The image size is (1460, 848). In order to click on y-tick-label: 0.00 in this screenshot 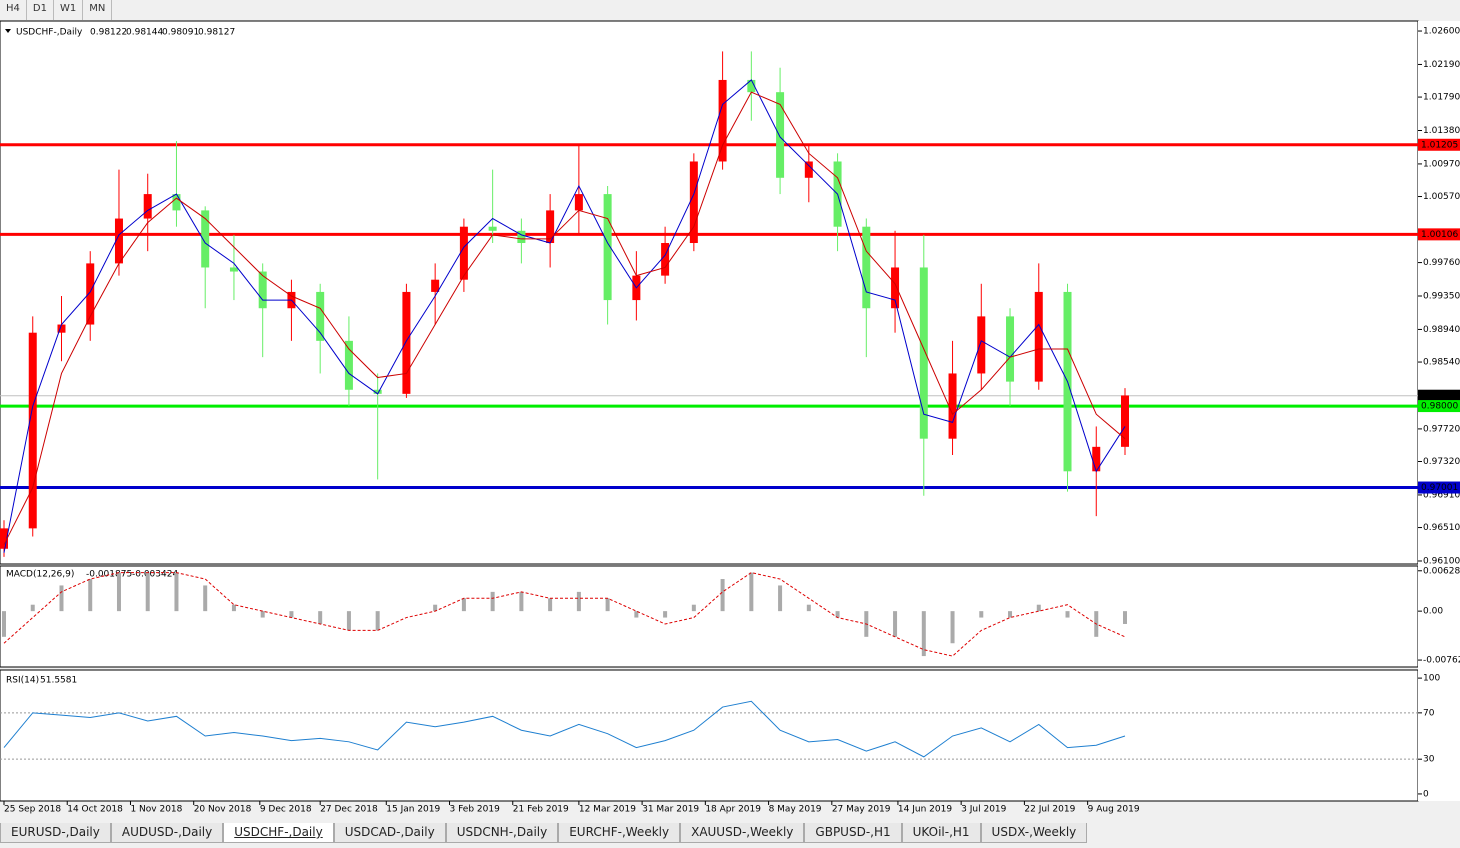, I will do `click(1433, 612)`.